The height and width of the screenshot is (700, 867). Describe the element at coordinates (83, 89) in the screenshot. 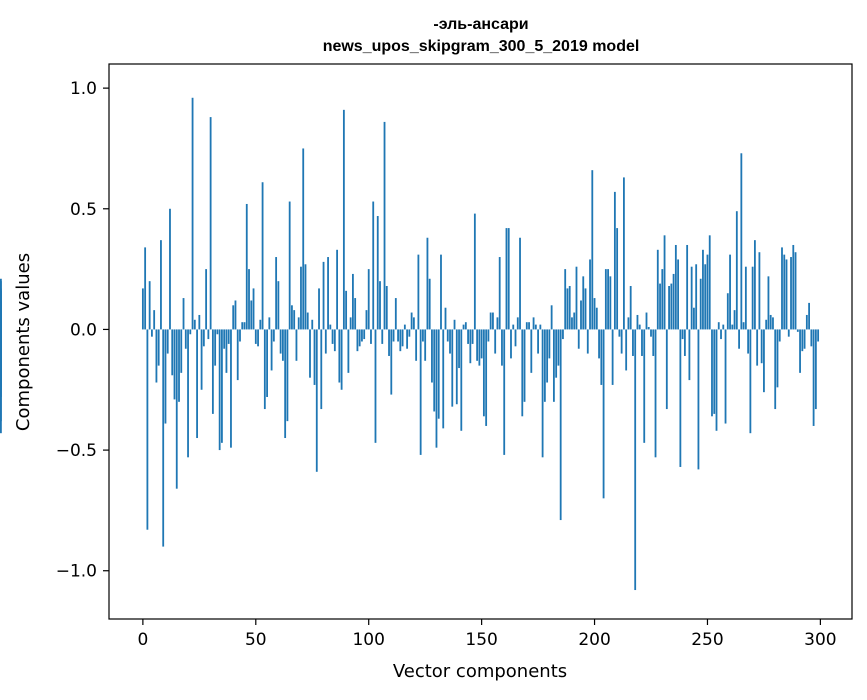

I see `y-tick-label: 1.0` at that location.